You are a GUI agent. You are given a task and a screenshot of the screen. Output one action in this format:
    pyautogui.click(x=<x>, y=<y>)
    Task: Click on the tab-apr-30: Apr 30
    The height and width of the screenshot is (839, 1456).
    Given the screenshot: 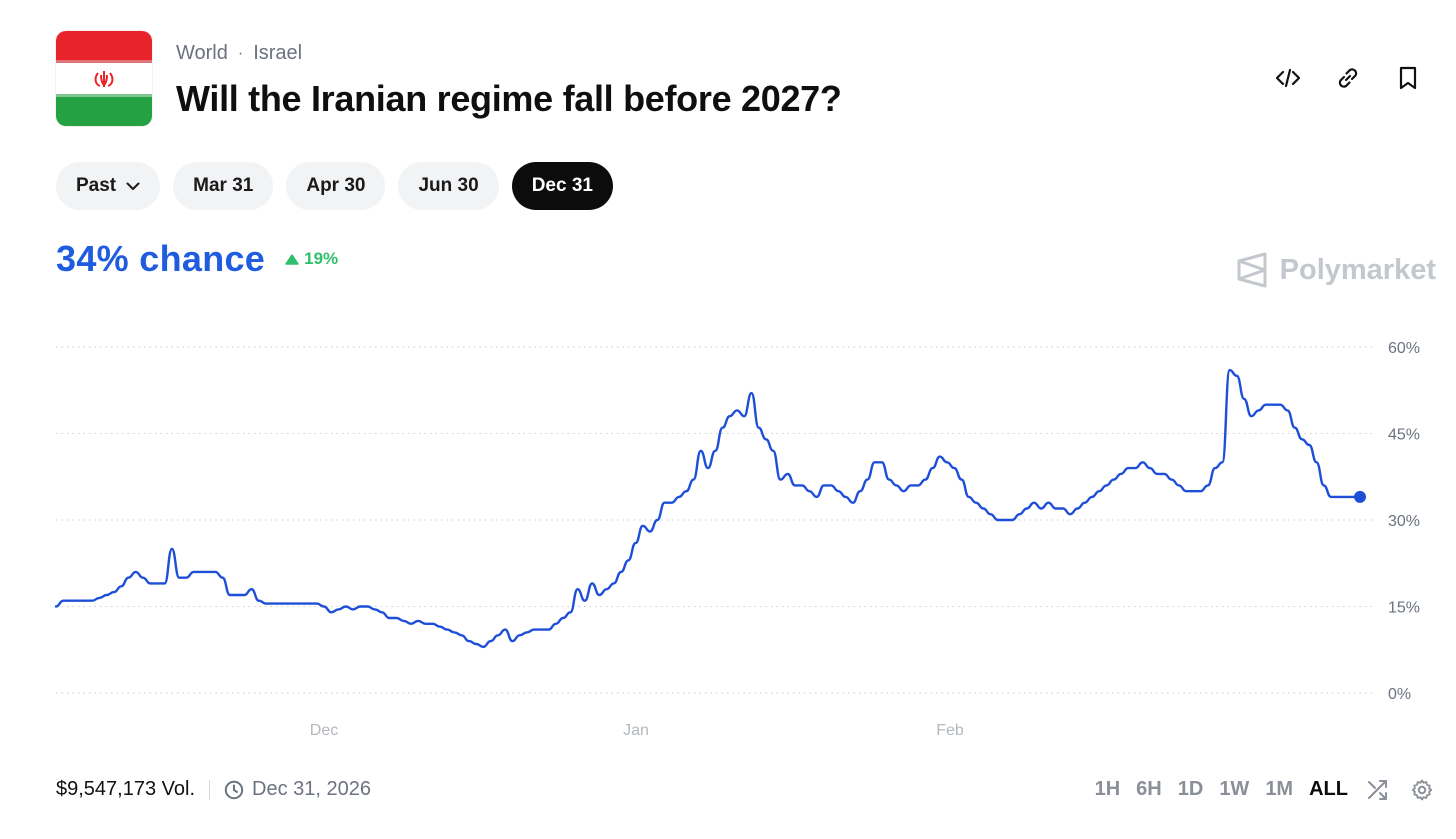 What is the action you would take?
    pyautogui.click(x=336, y=186)
    